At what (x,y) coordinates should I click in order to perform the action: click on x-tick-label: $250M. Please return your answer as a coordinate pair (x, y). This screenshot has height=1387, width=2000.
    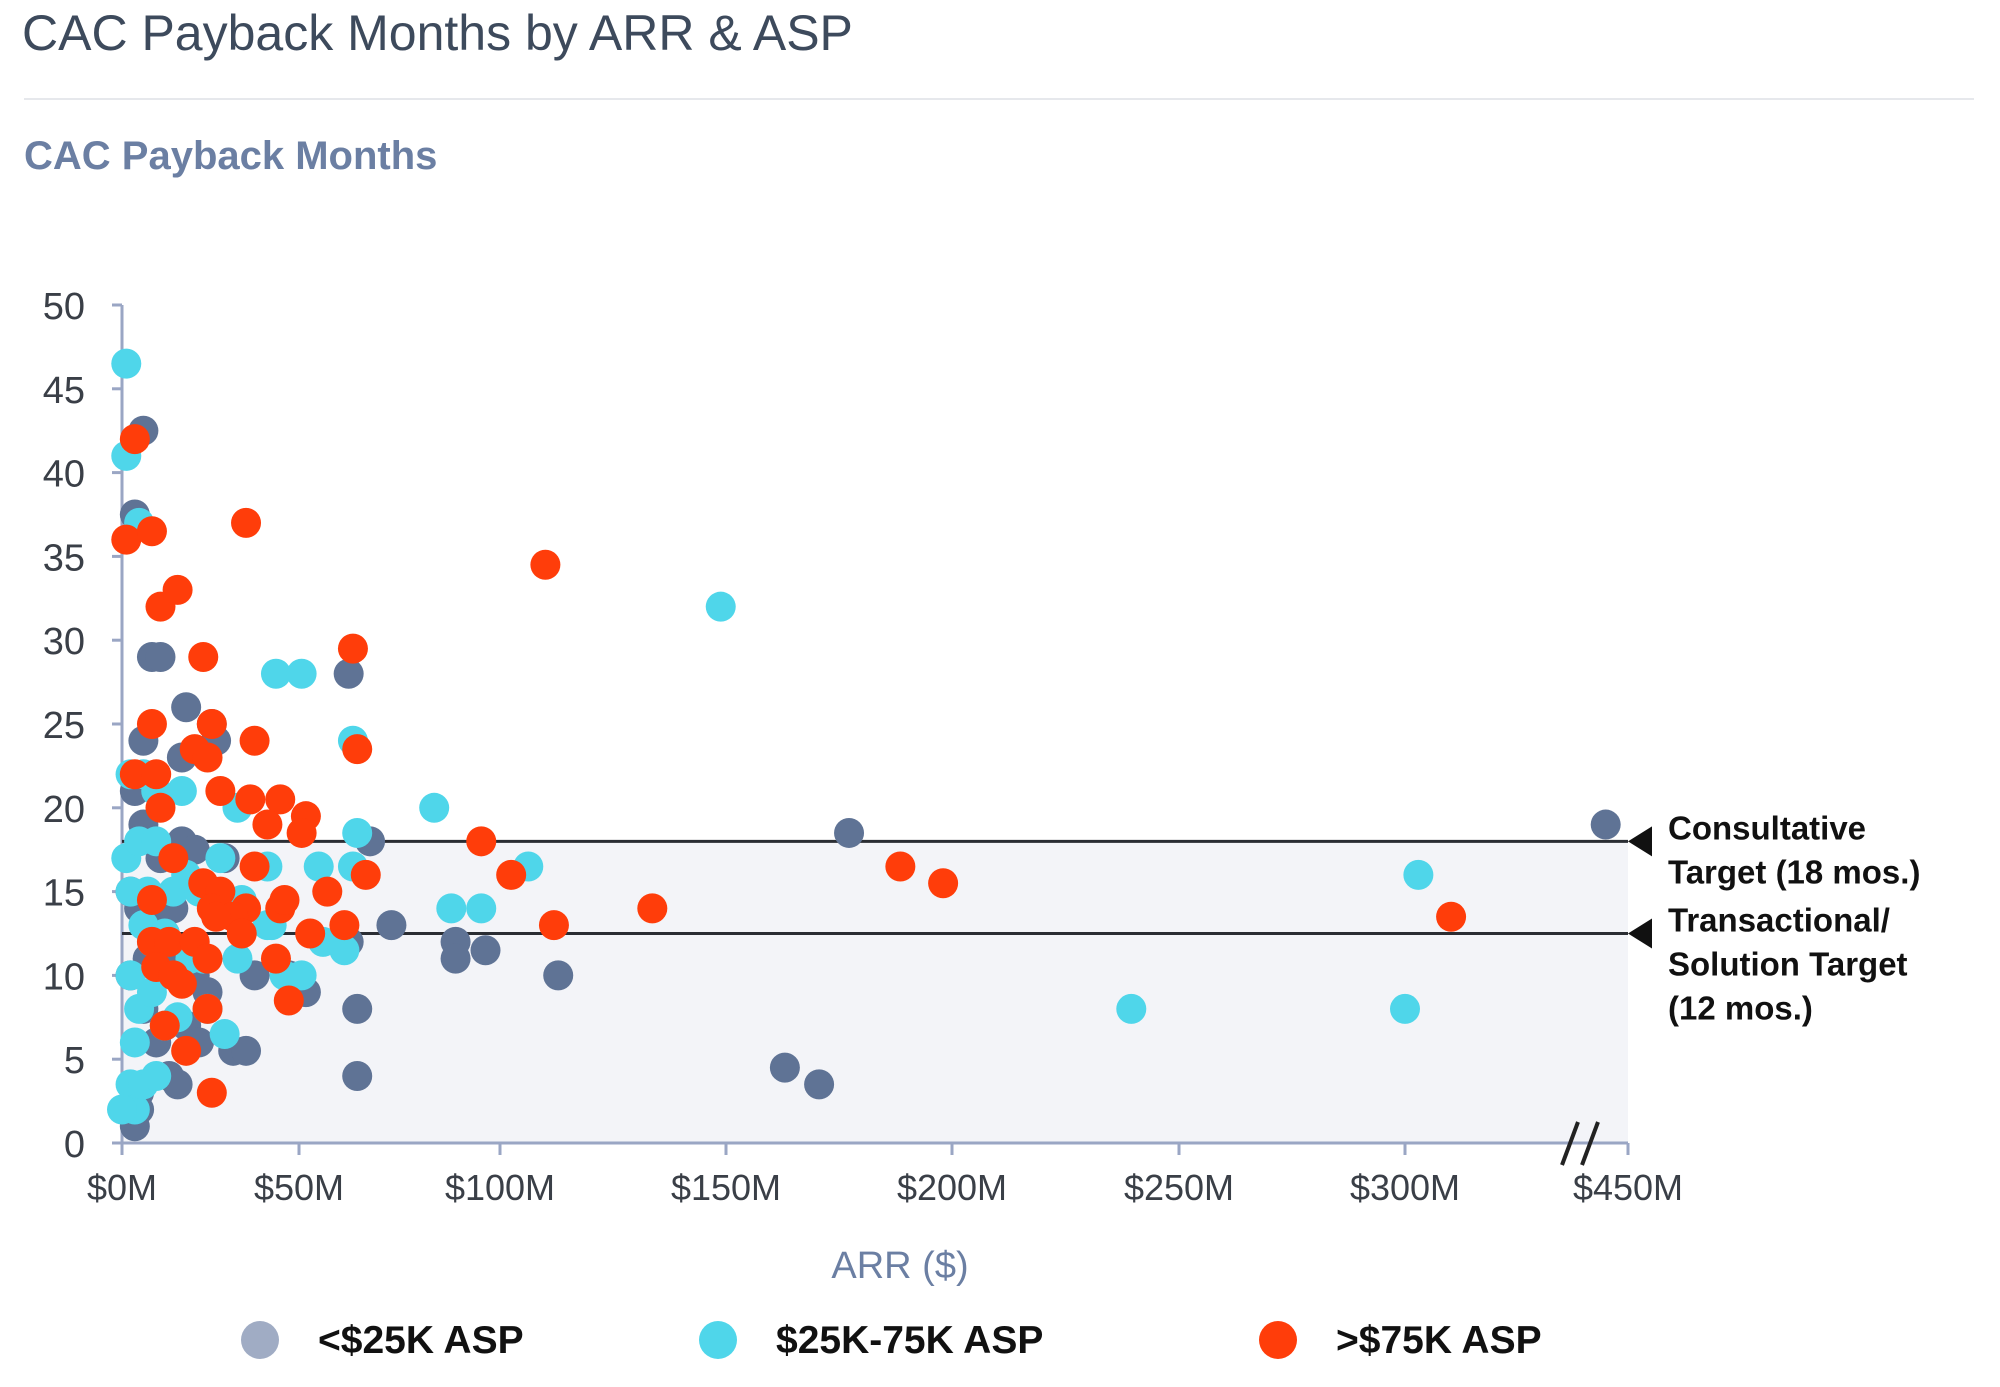
    Looking at the image, I should click on (1179, 1187).